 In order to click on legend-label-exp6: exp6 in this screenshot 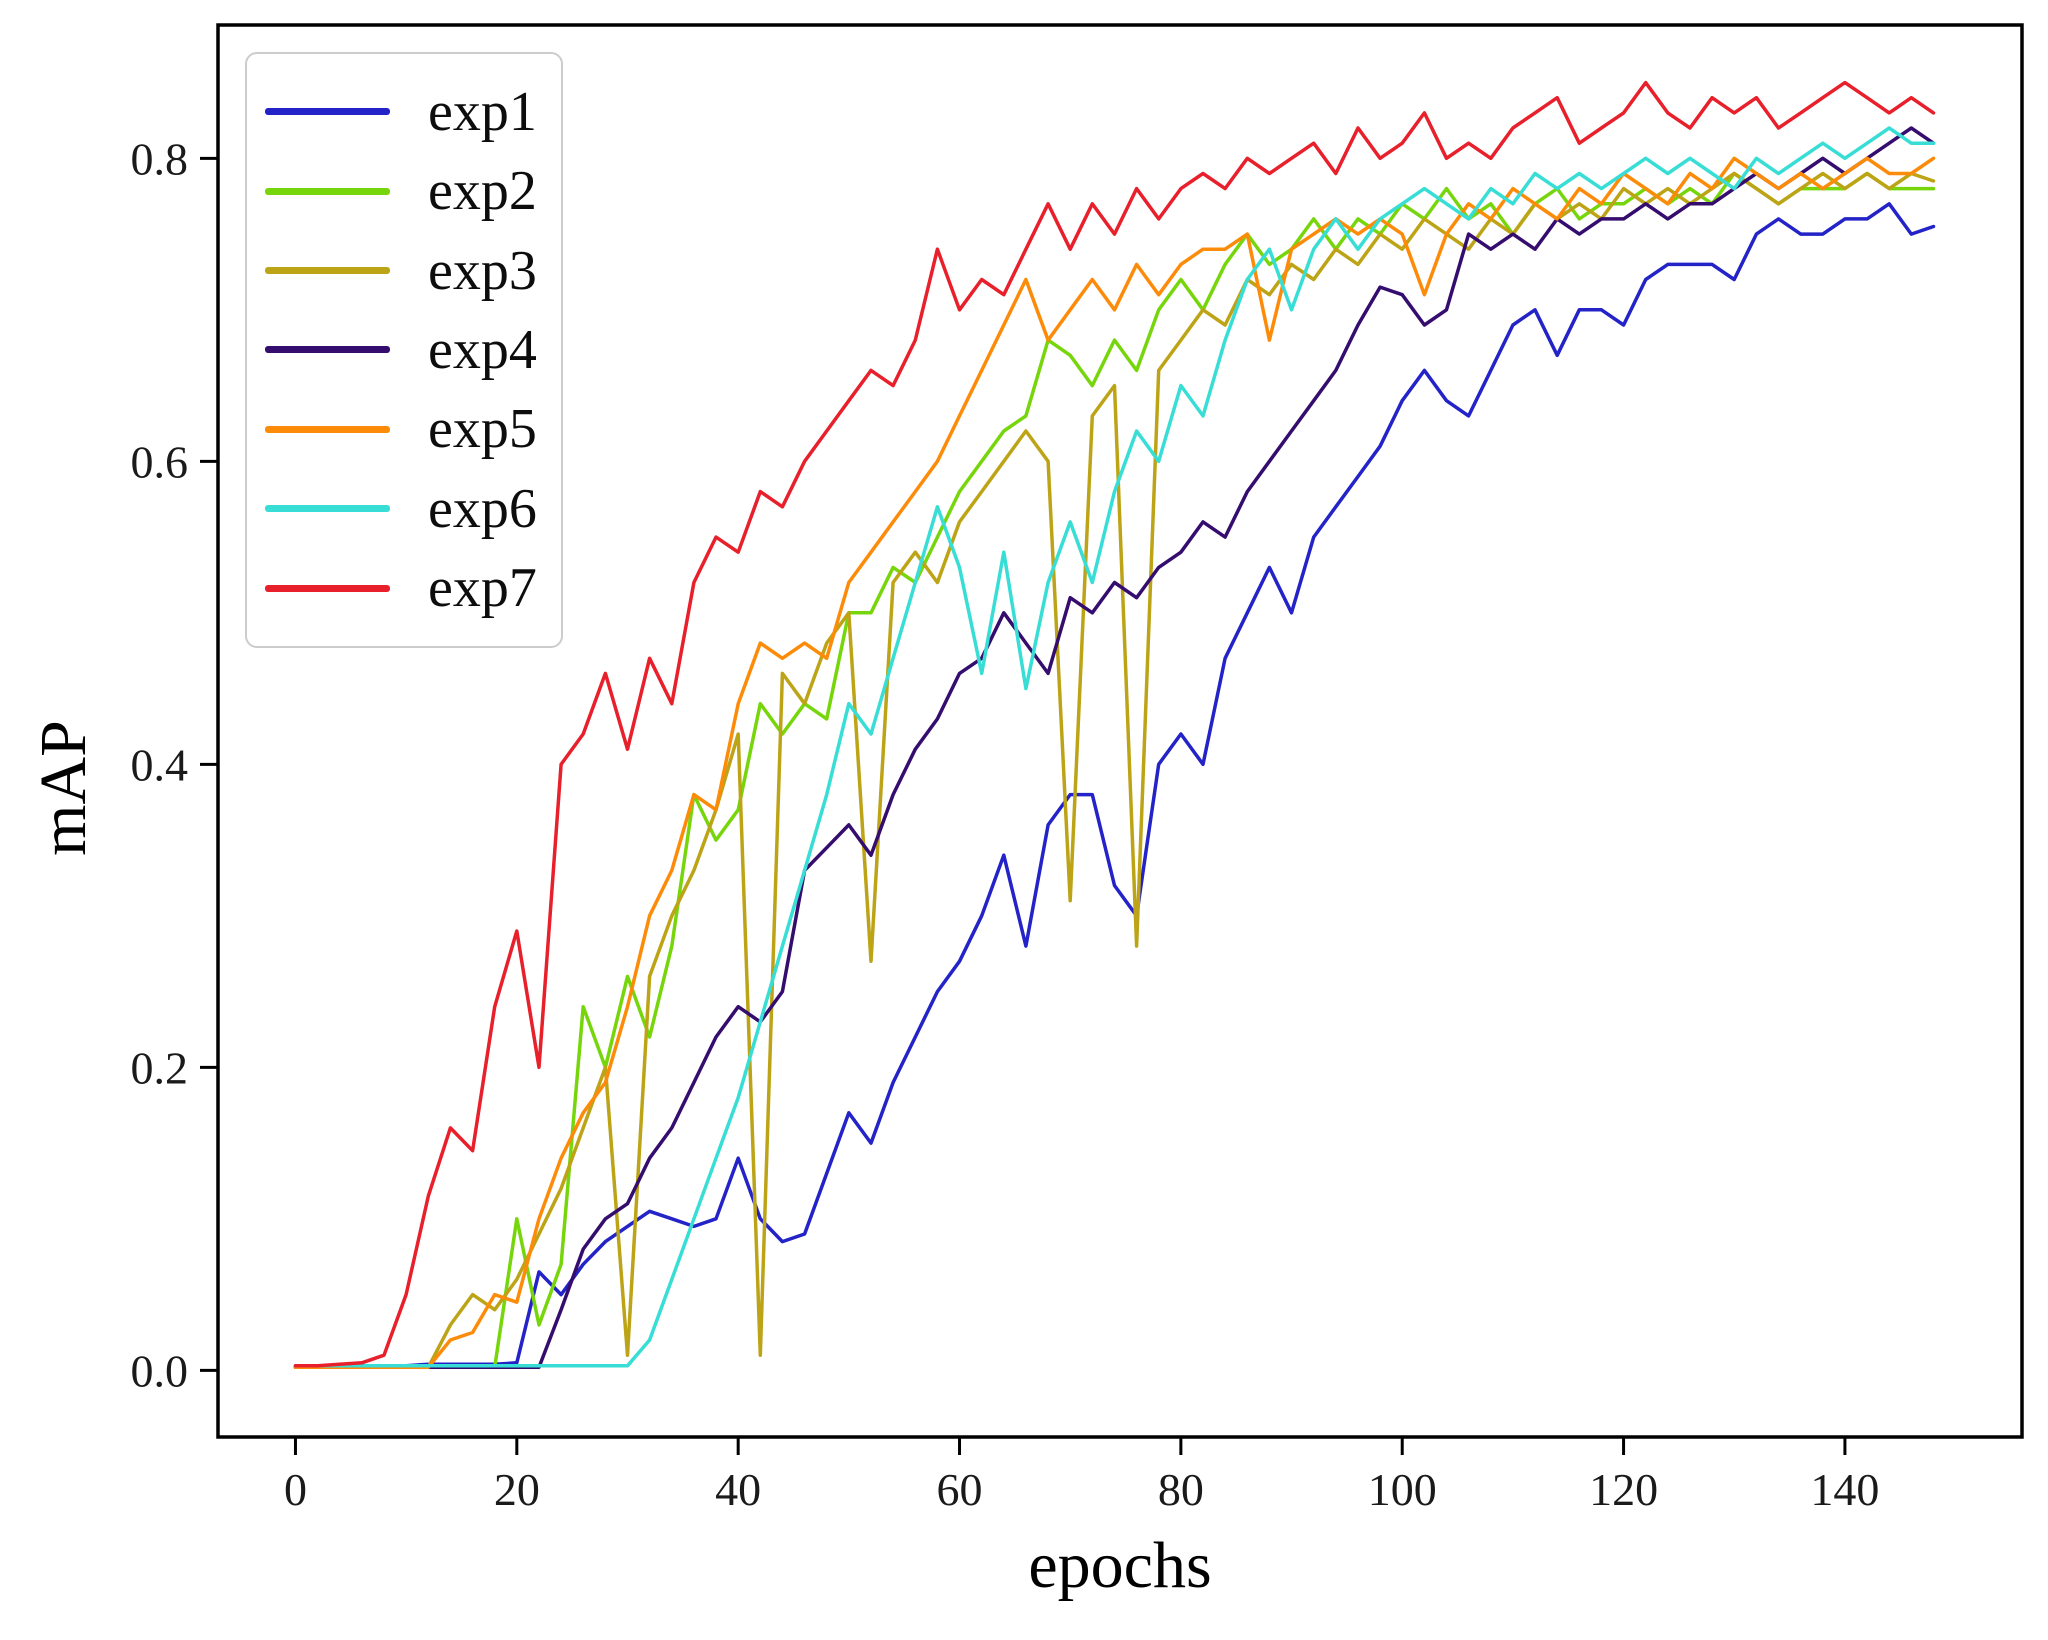, I will do `click(482, 508)`.